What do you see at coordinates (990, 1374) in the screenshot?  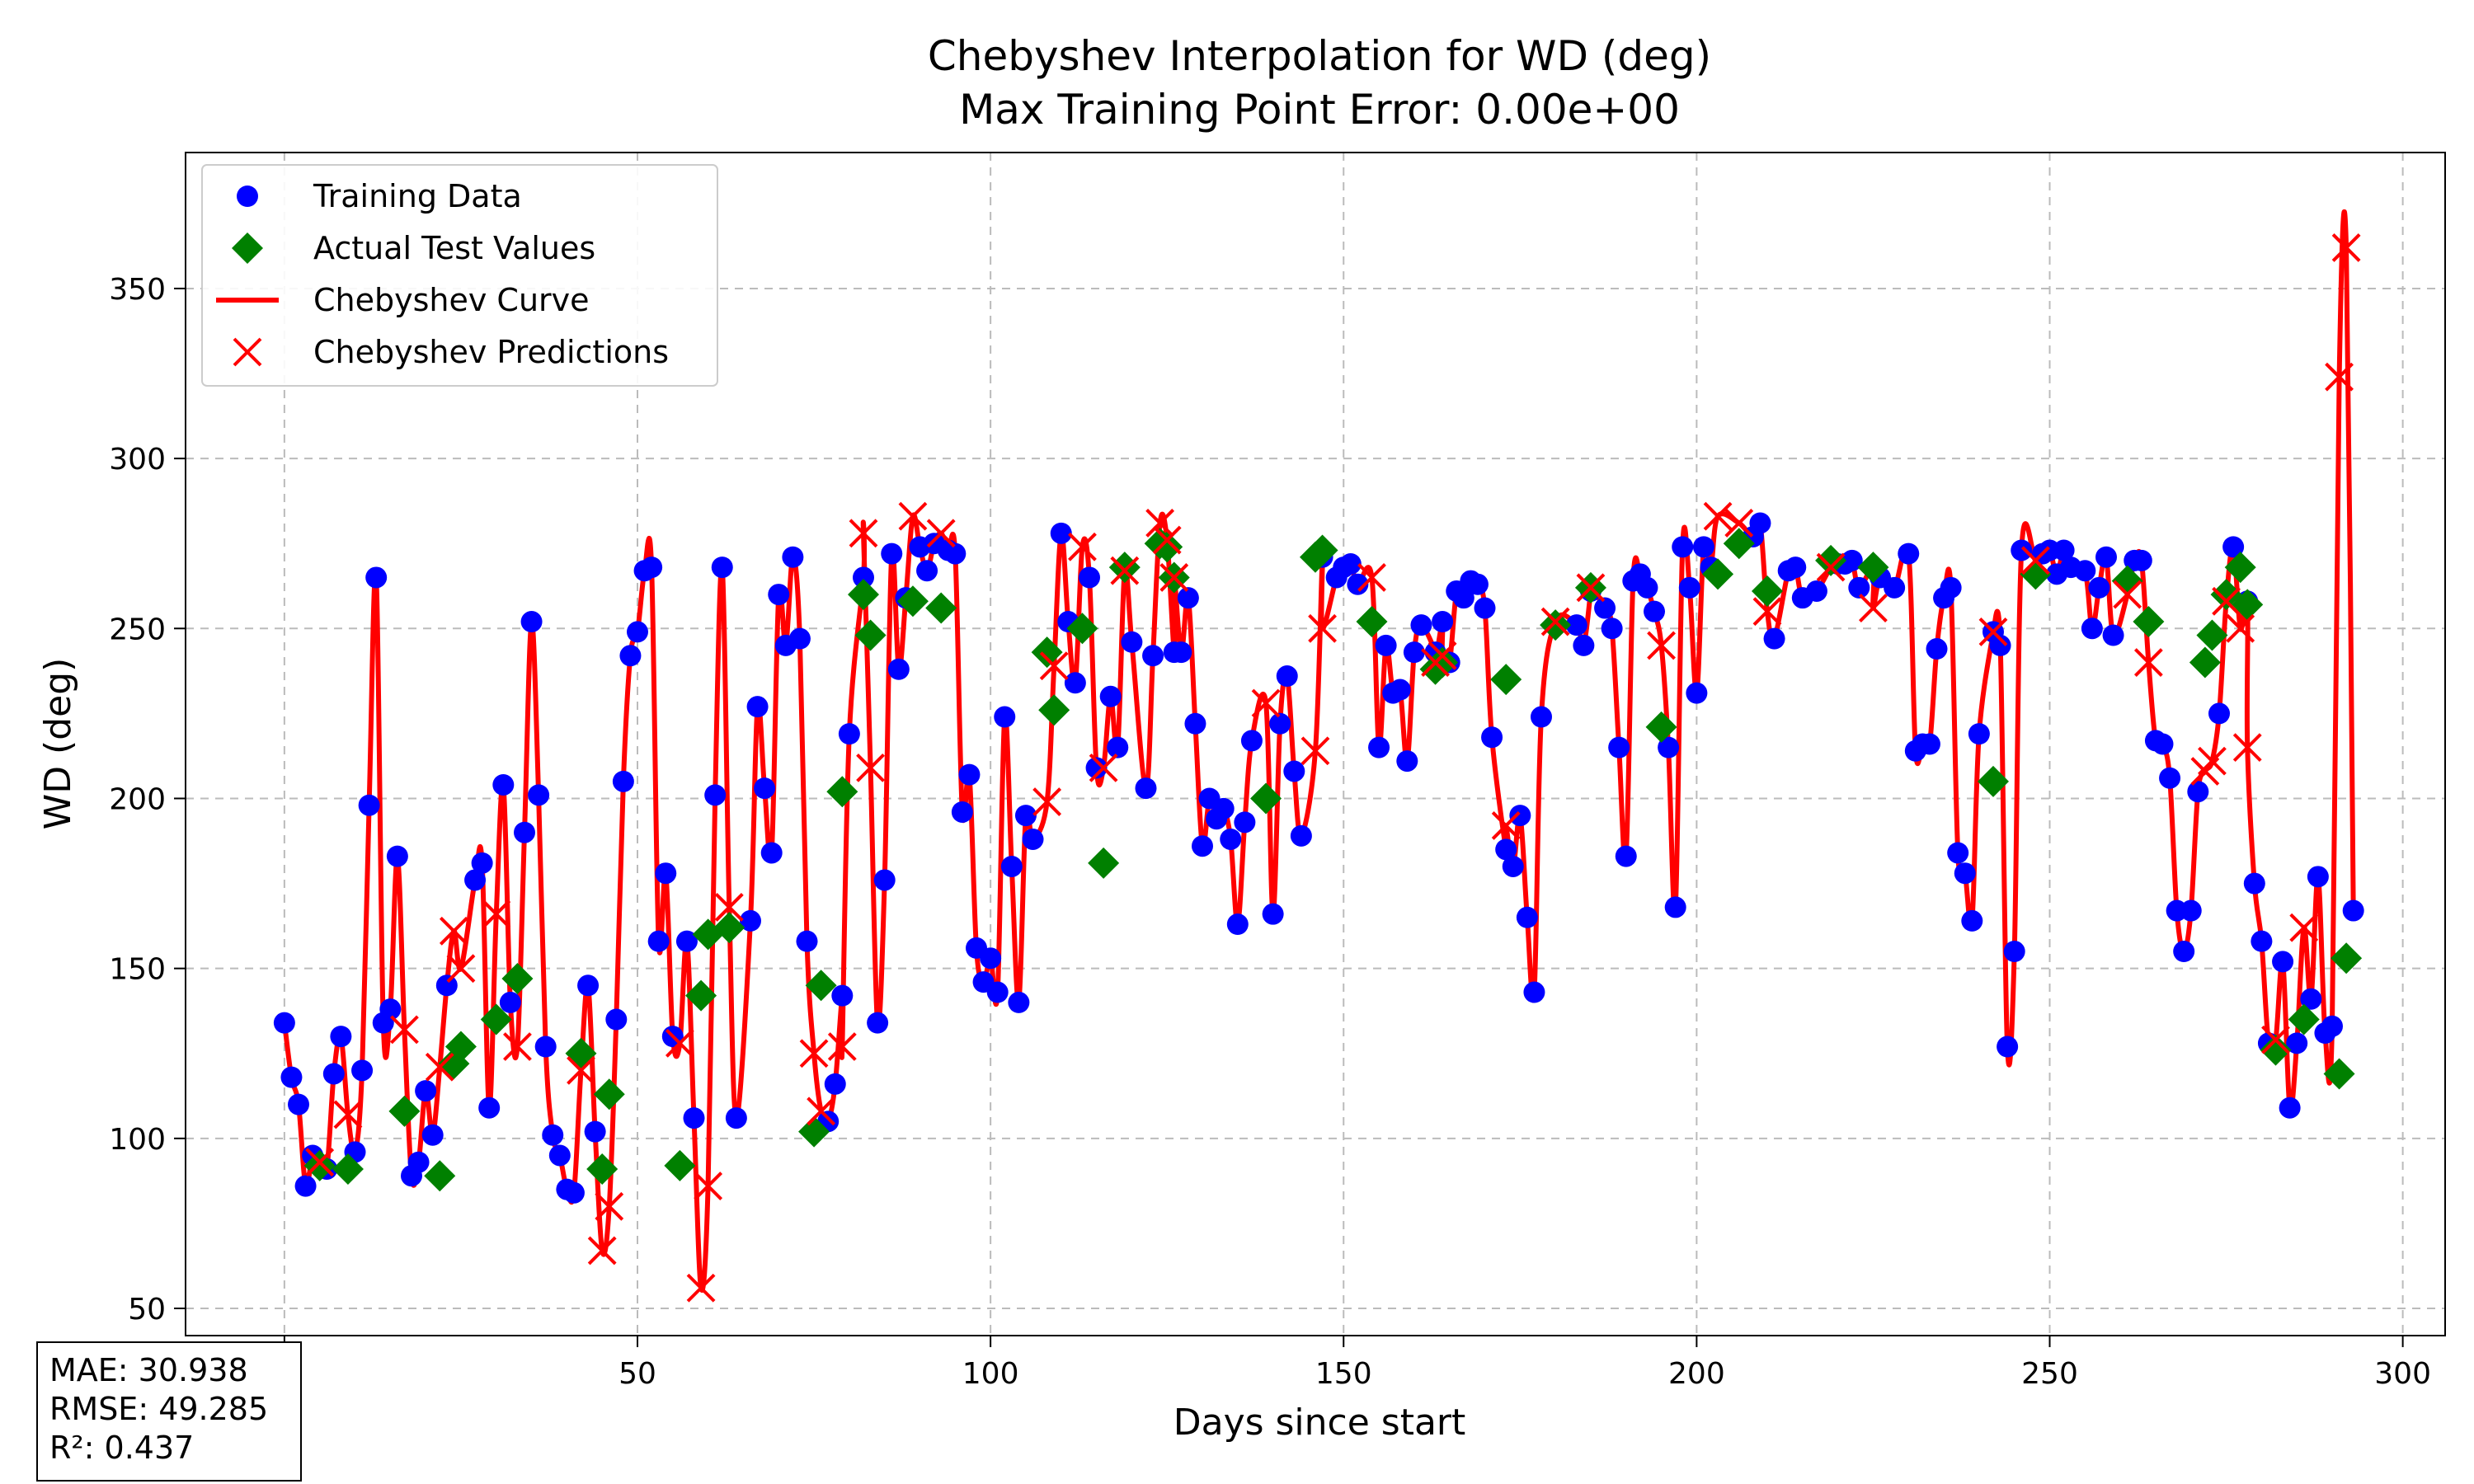 I see `x-tick-label: 100` at bounding box center [990, 1374].